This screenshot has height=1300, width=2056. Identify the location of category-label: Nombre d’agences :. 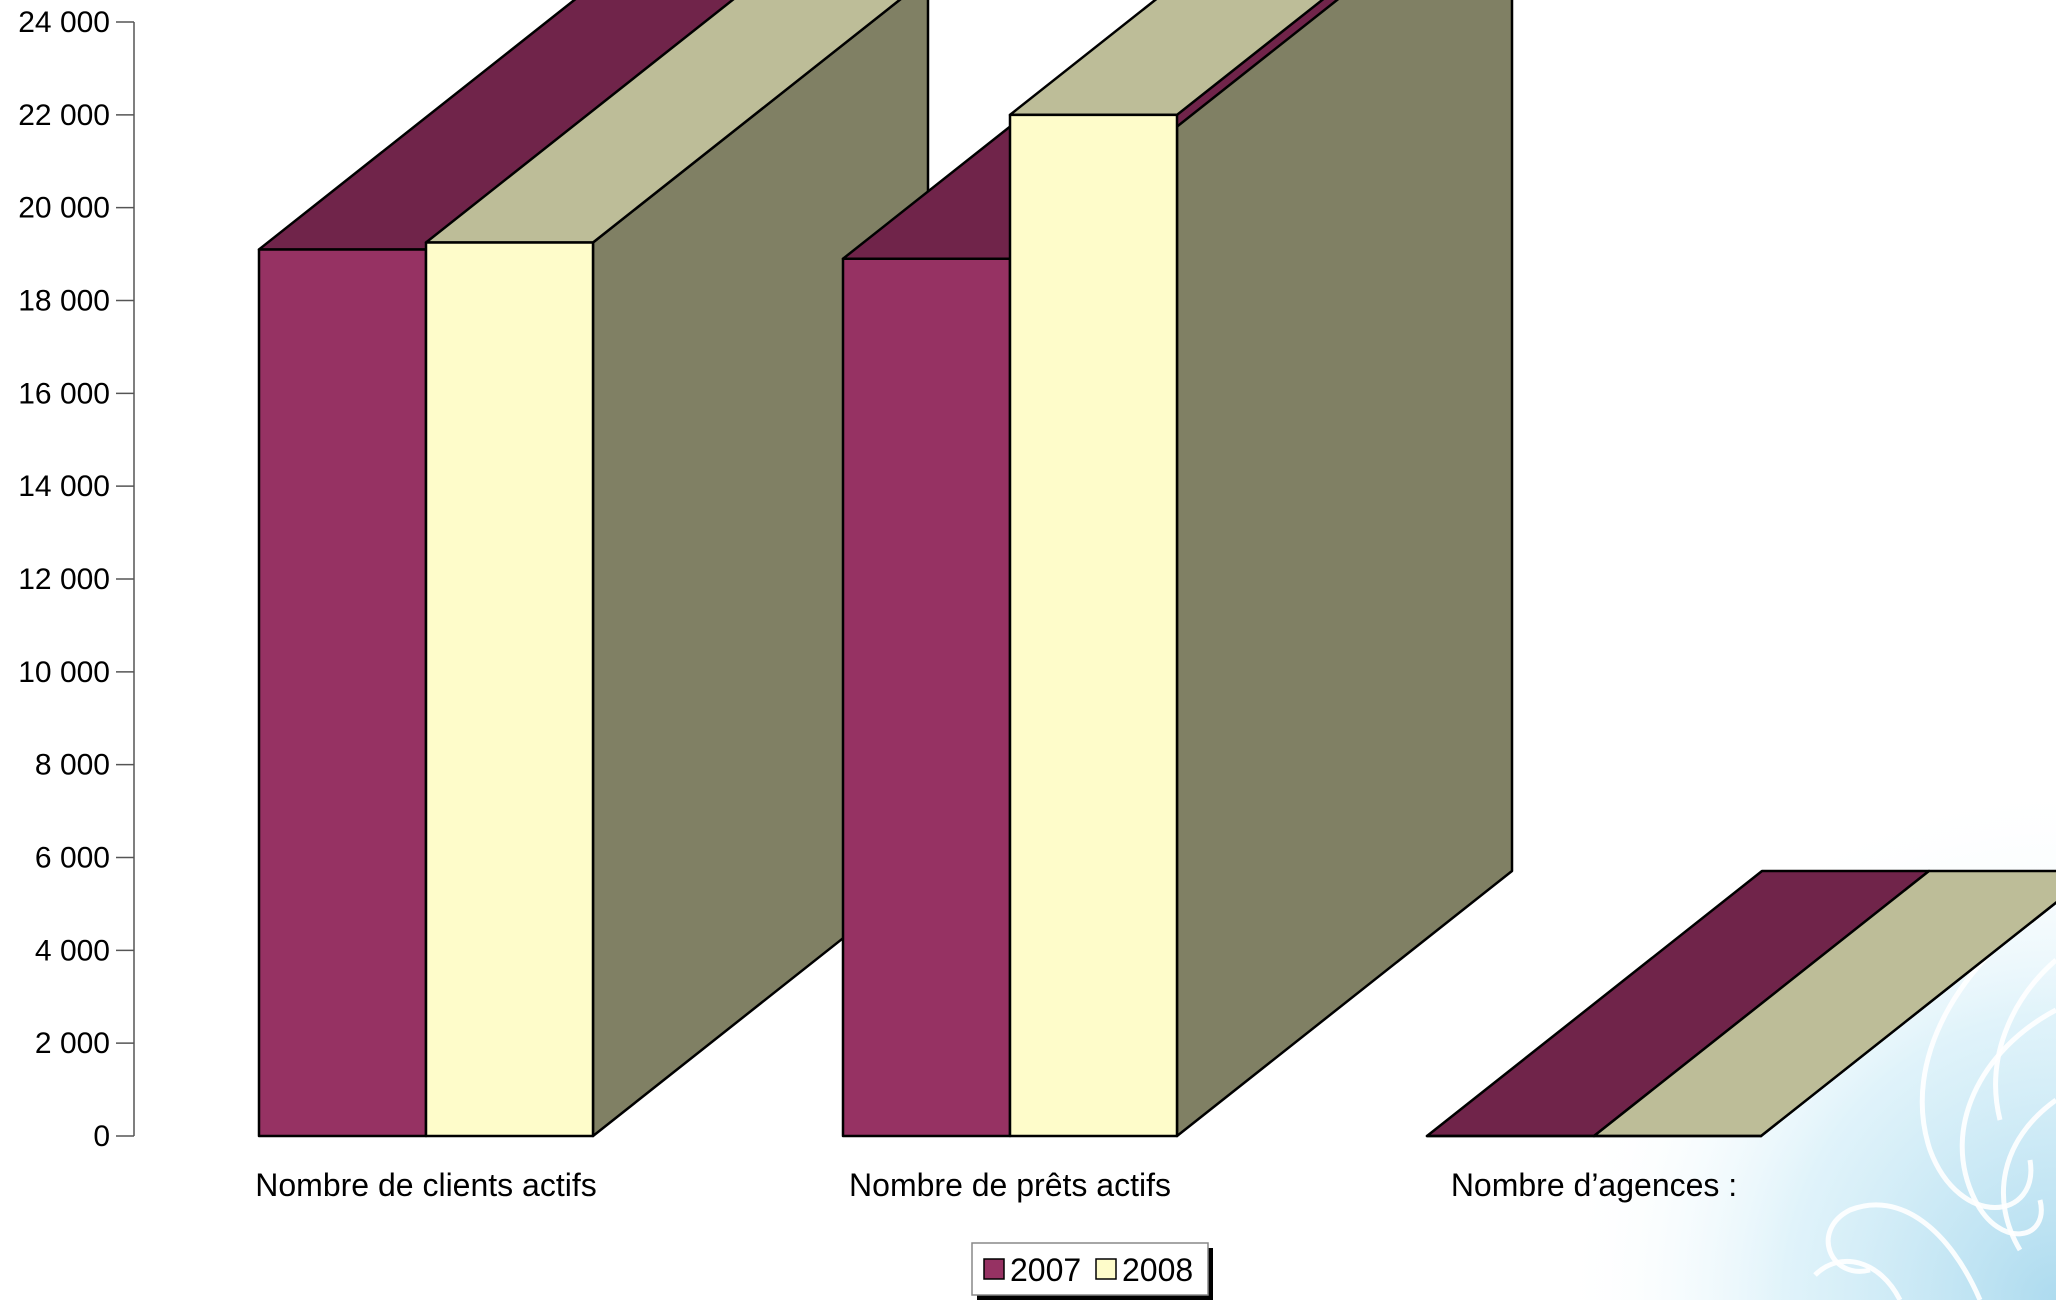
(1594, 1185).